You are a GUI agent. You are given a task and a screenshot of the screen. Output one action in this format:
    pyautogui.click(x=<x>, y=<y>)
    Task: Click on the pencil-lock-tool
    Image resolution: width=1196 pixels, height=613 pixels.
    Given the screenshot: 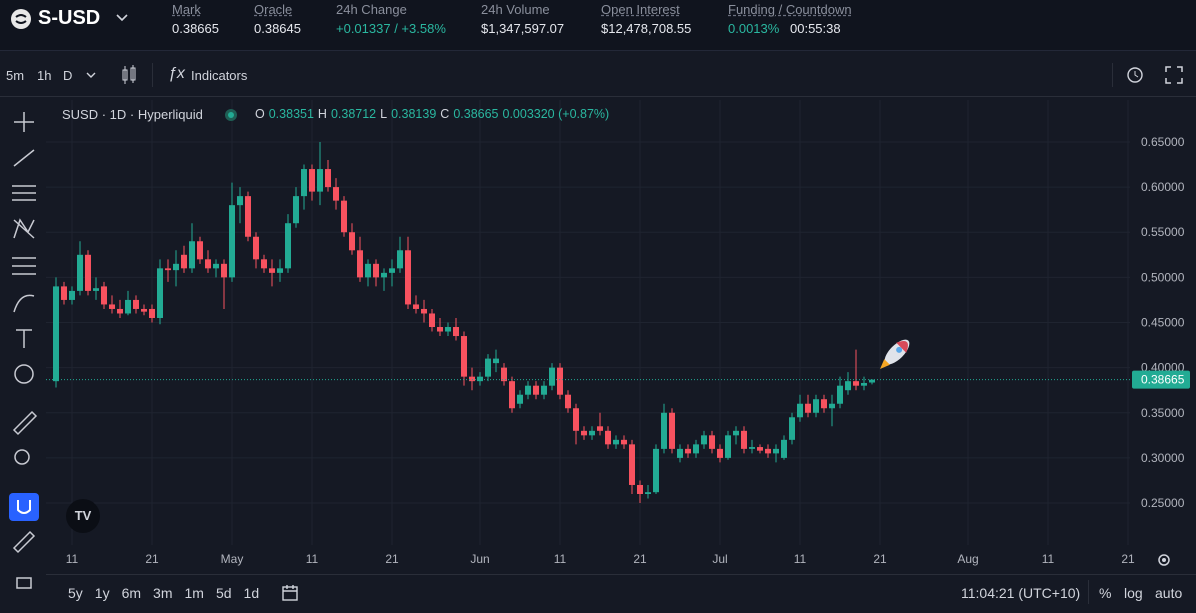 What is the action you would take?
    pyautogui.click(x=24, y=542)
    